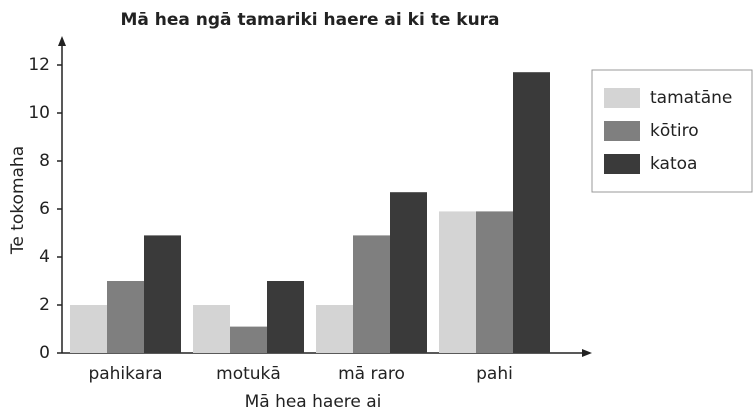 The image size is (753, 416). Describe the element at coordinates (691, 98) in the screenshot. I see `legend-label: tamatāne` at that location.